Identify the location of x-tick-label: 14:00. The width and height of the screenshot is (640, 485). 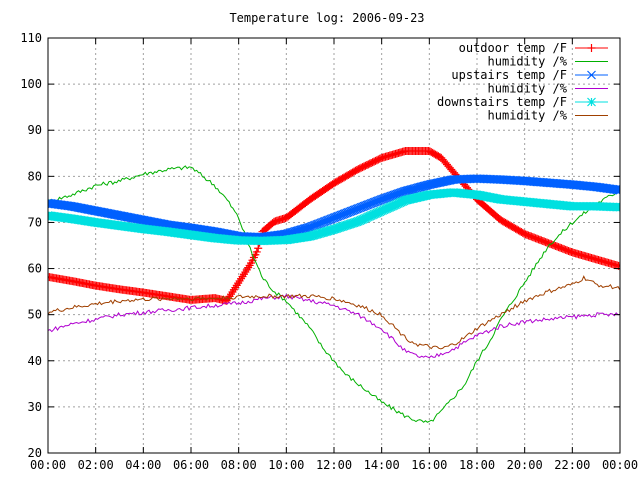
(382, 465).